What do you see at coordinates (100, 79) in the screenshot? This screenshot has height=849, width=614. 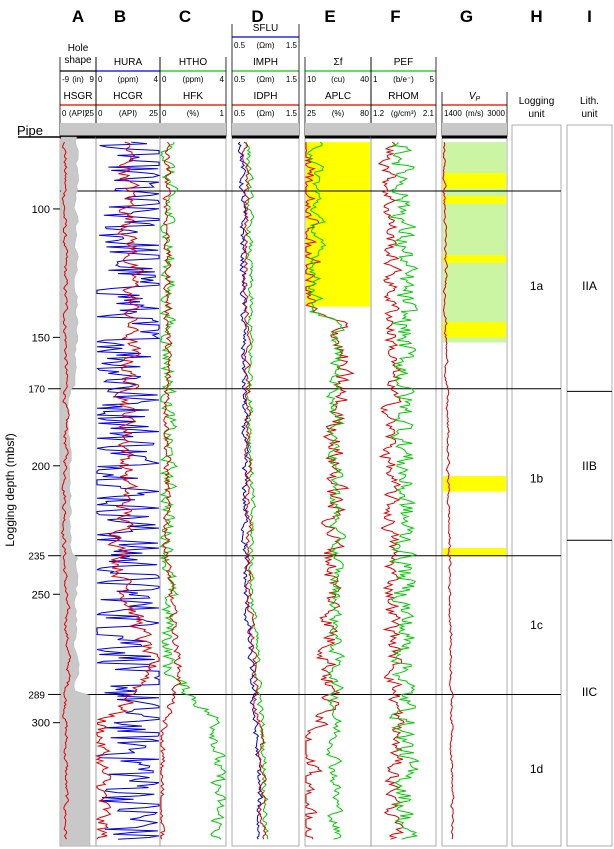 I see `header-min-hura: 0` at bounding box center [100, 79].